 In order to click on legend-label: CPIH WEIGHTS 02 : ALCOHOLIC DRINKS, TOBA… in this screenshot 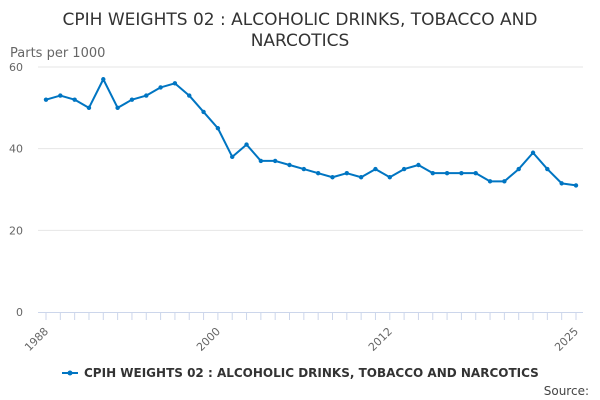, I will do `click(311, 373)`.